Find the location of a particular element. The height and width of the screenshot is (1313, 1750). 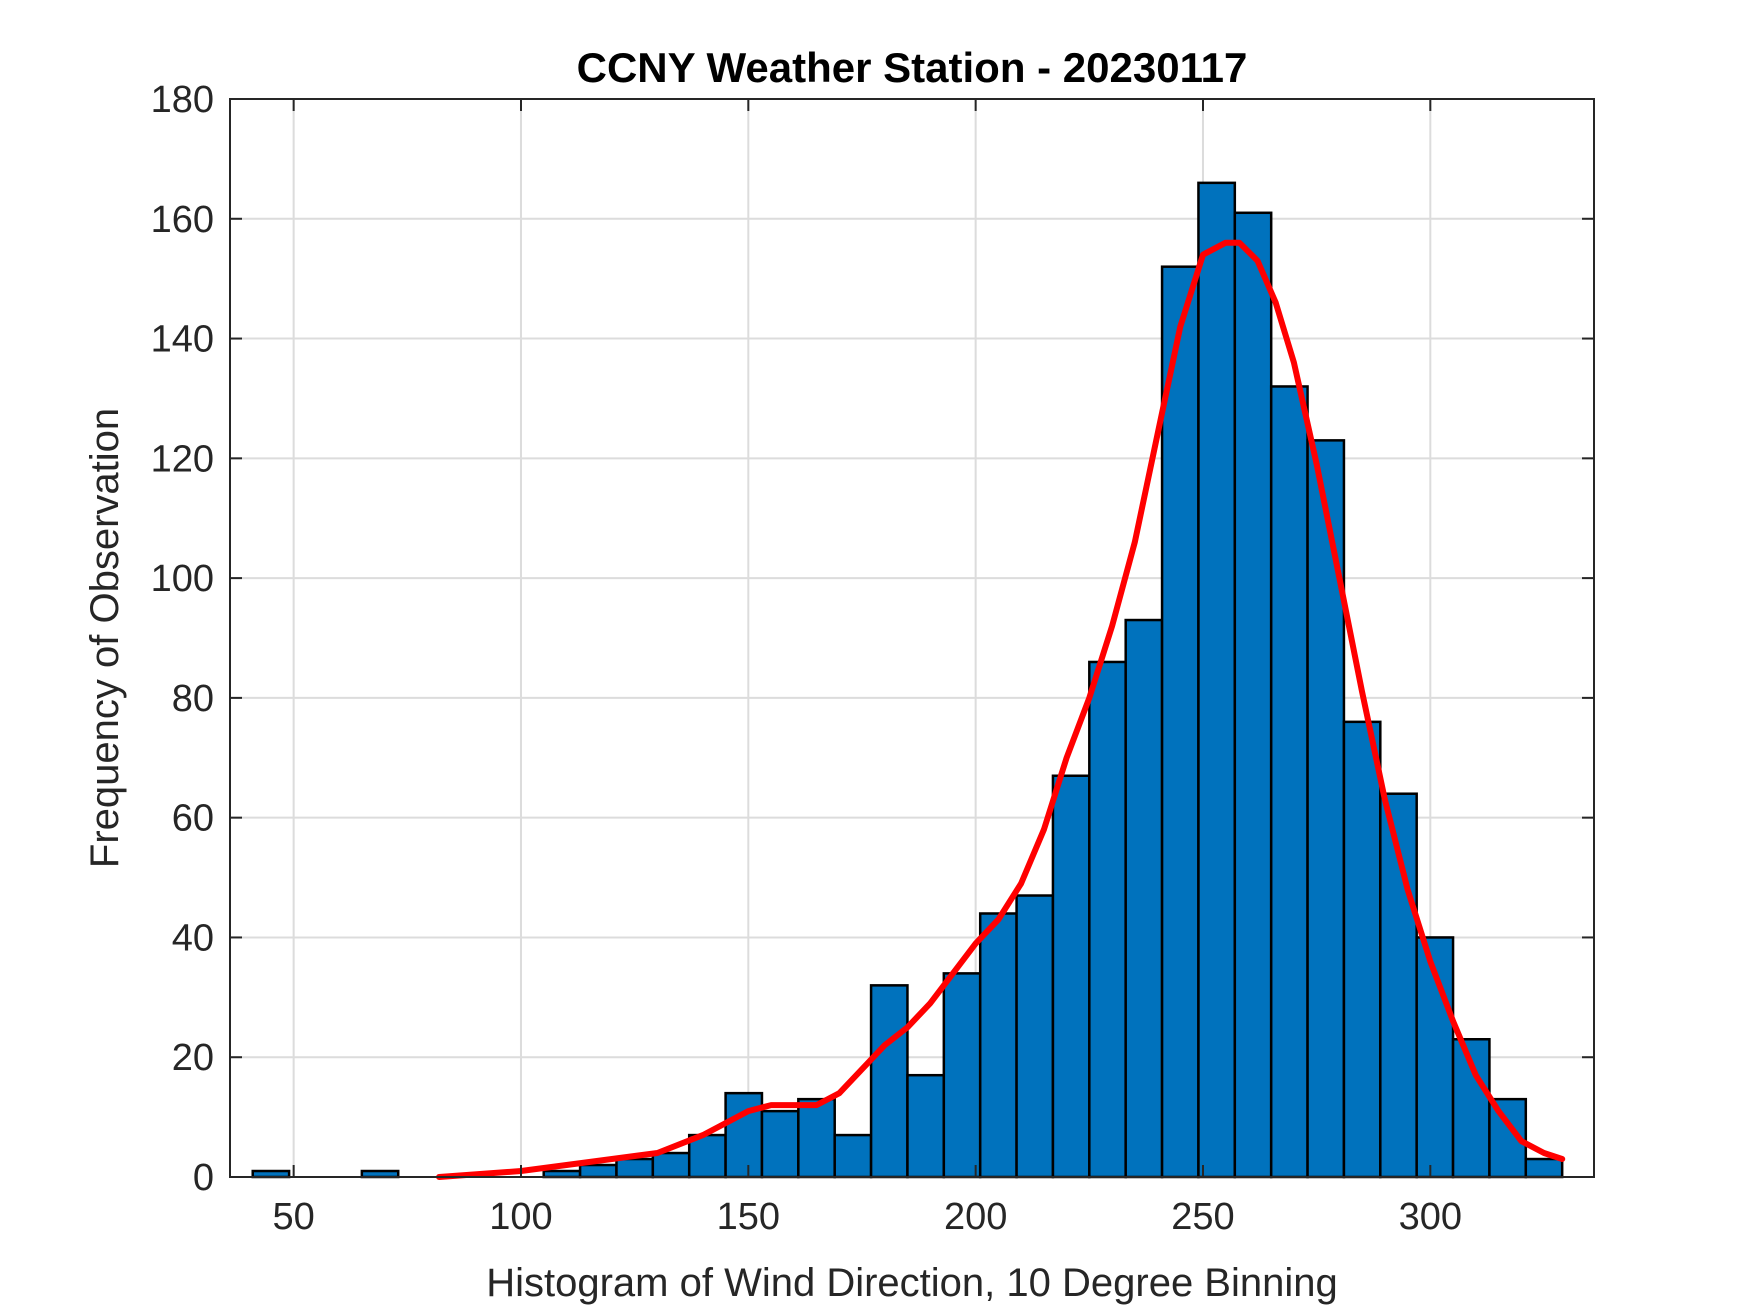

x-tick-label: 100 is located at coordinates (520, 1217).